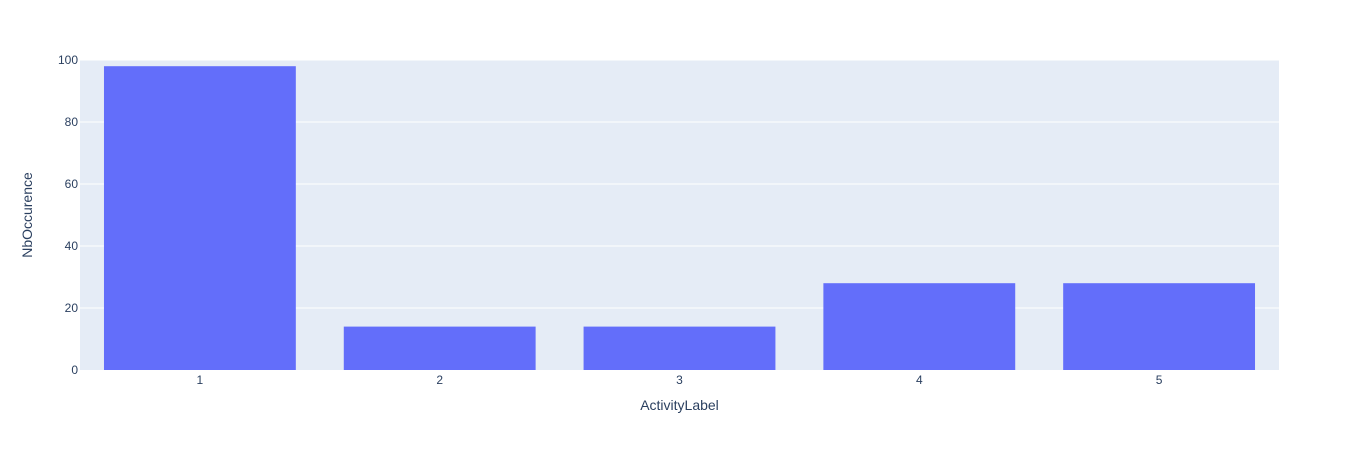 This screenshot has width=1359, height=455. Describe the element at coordinates (27, 215) in the screenshot. I see `y-axis-title: NbOccurence` at that location.